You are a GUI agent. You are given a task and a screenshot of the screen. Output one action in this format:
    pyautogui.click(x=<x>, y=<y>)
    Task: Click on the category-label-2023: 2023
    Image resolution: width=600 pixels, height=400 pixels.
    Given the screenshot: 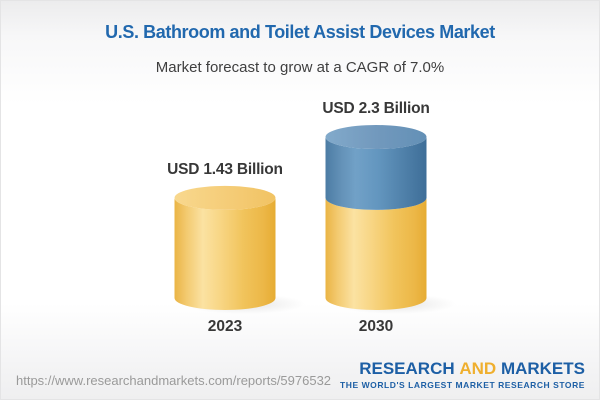 What is the action you would take?
    pyautogui.click(x=225, y=326)
    